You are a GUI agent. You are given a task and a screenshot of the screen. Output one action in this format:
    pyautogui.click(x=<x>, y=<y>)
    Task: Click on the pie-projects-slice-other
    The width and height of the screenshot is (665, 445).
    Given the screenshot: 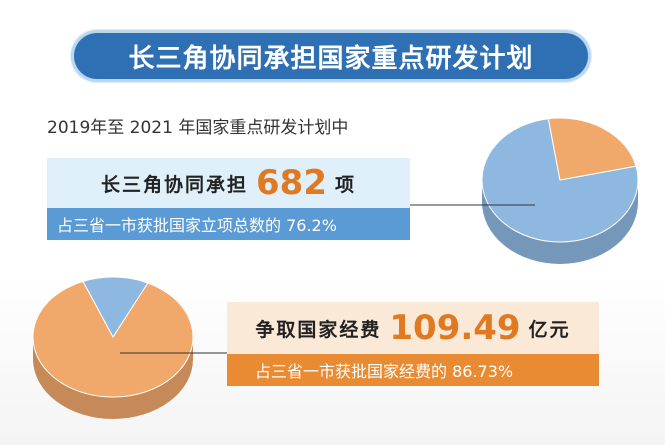 What is the action you would take?
    pyautogui.click(x=592, y=149)
    